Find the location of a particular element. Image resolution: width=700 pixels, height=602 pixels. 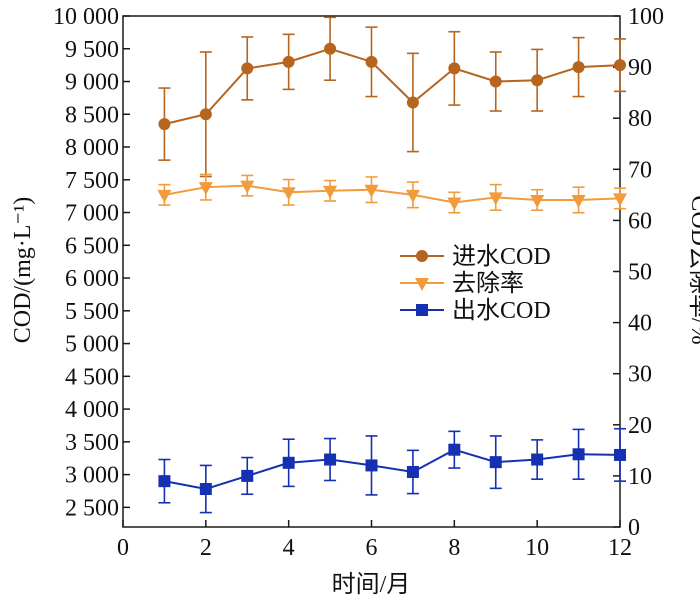

y-left-tick-label: 4 000 is located at coordinates (92, 410).